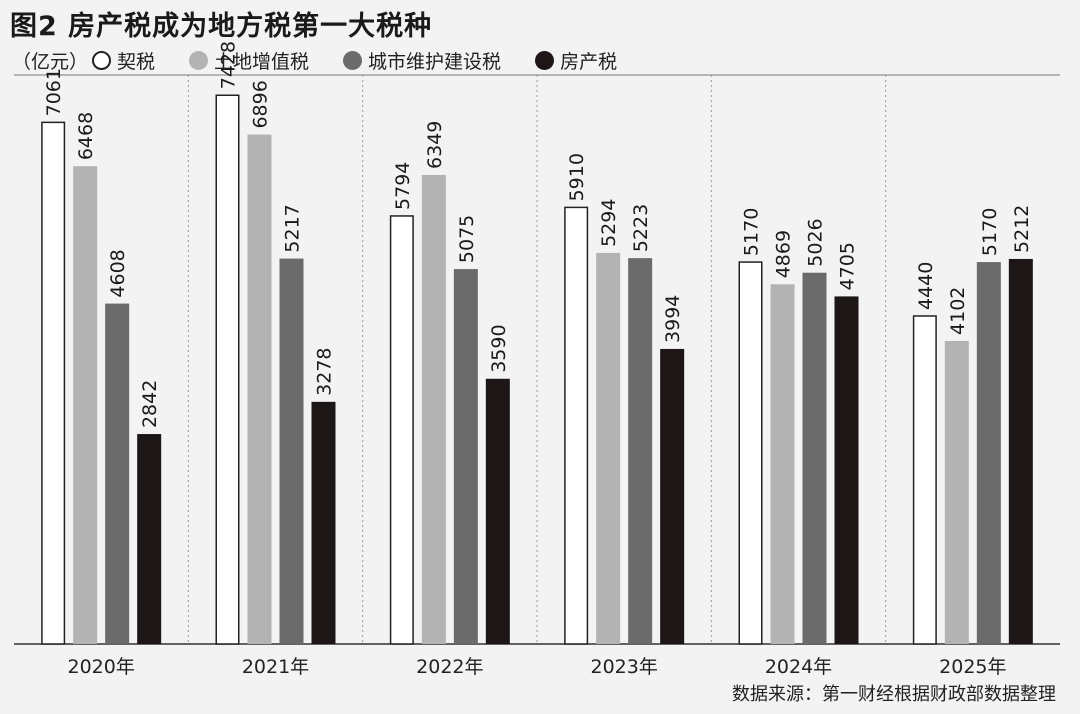 This screenshot has width=1080, height=714. What do you see at coordinates (50, 61) in the screenshot?
I see `unit-label: （亿元）` at bounding box center [50, 61].